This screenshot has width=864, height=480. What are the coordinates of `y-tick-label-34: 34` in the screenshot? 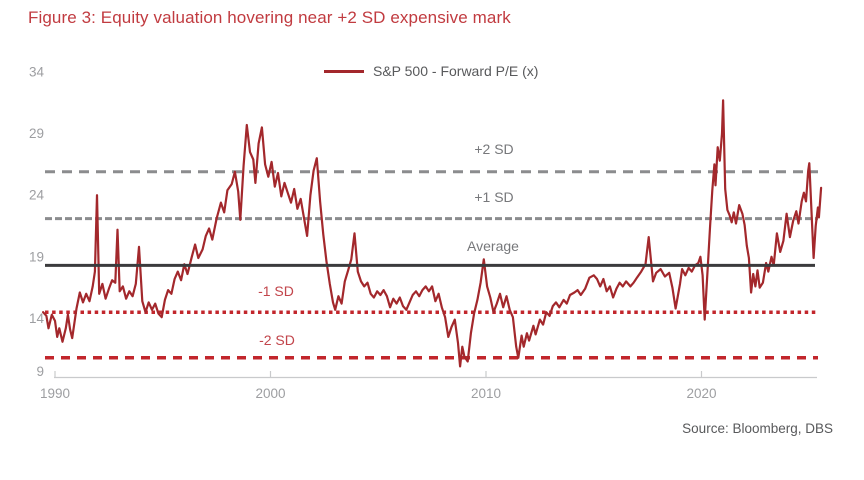 It's located at (37, 72).